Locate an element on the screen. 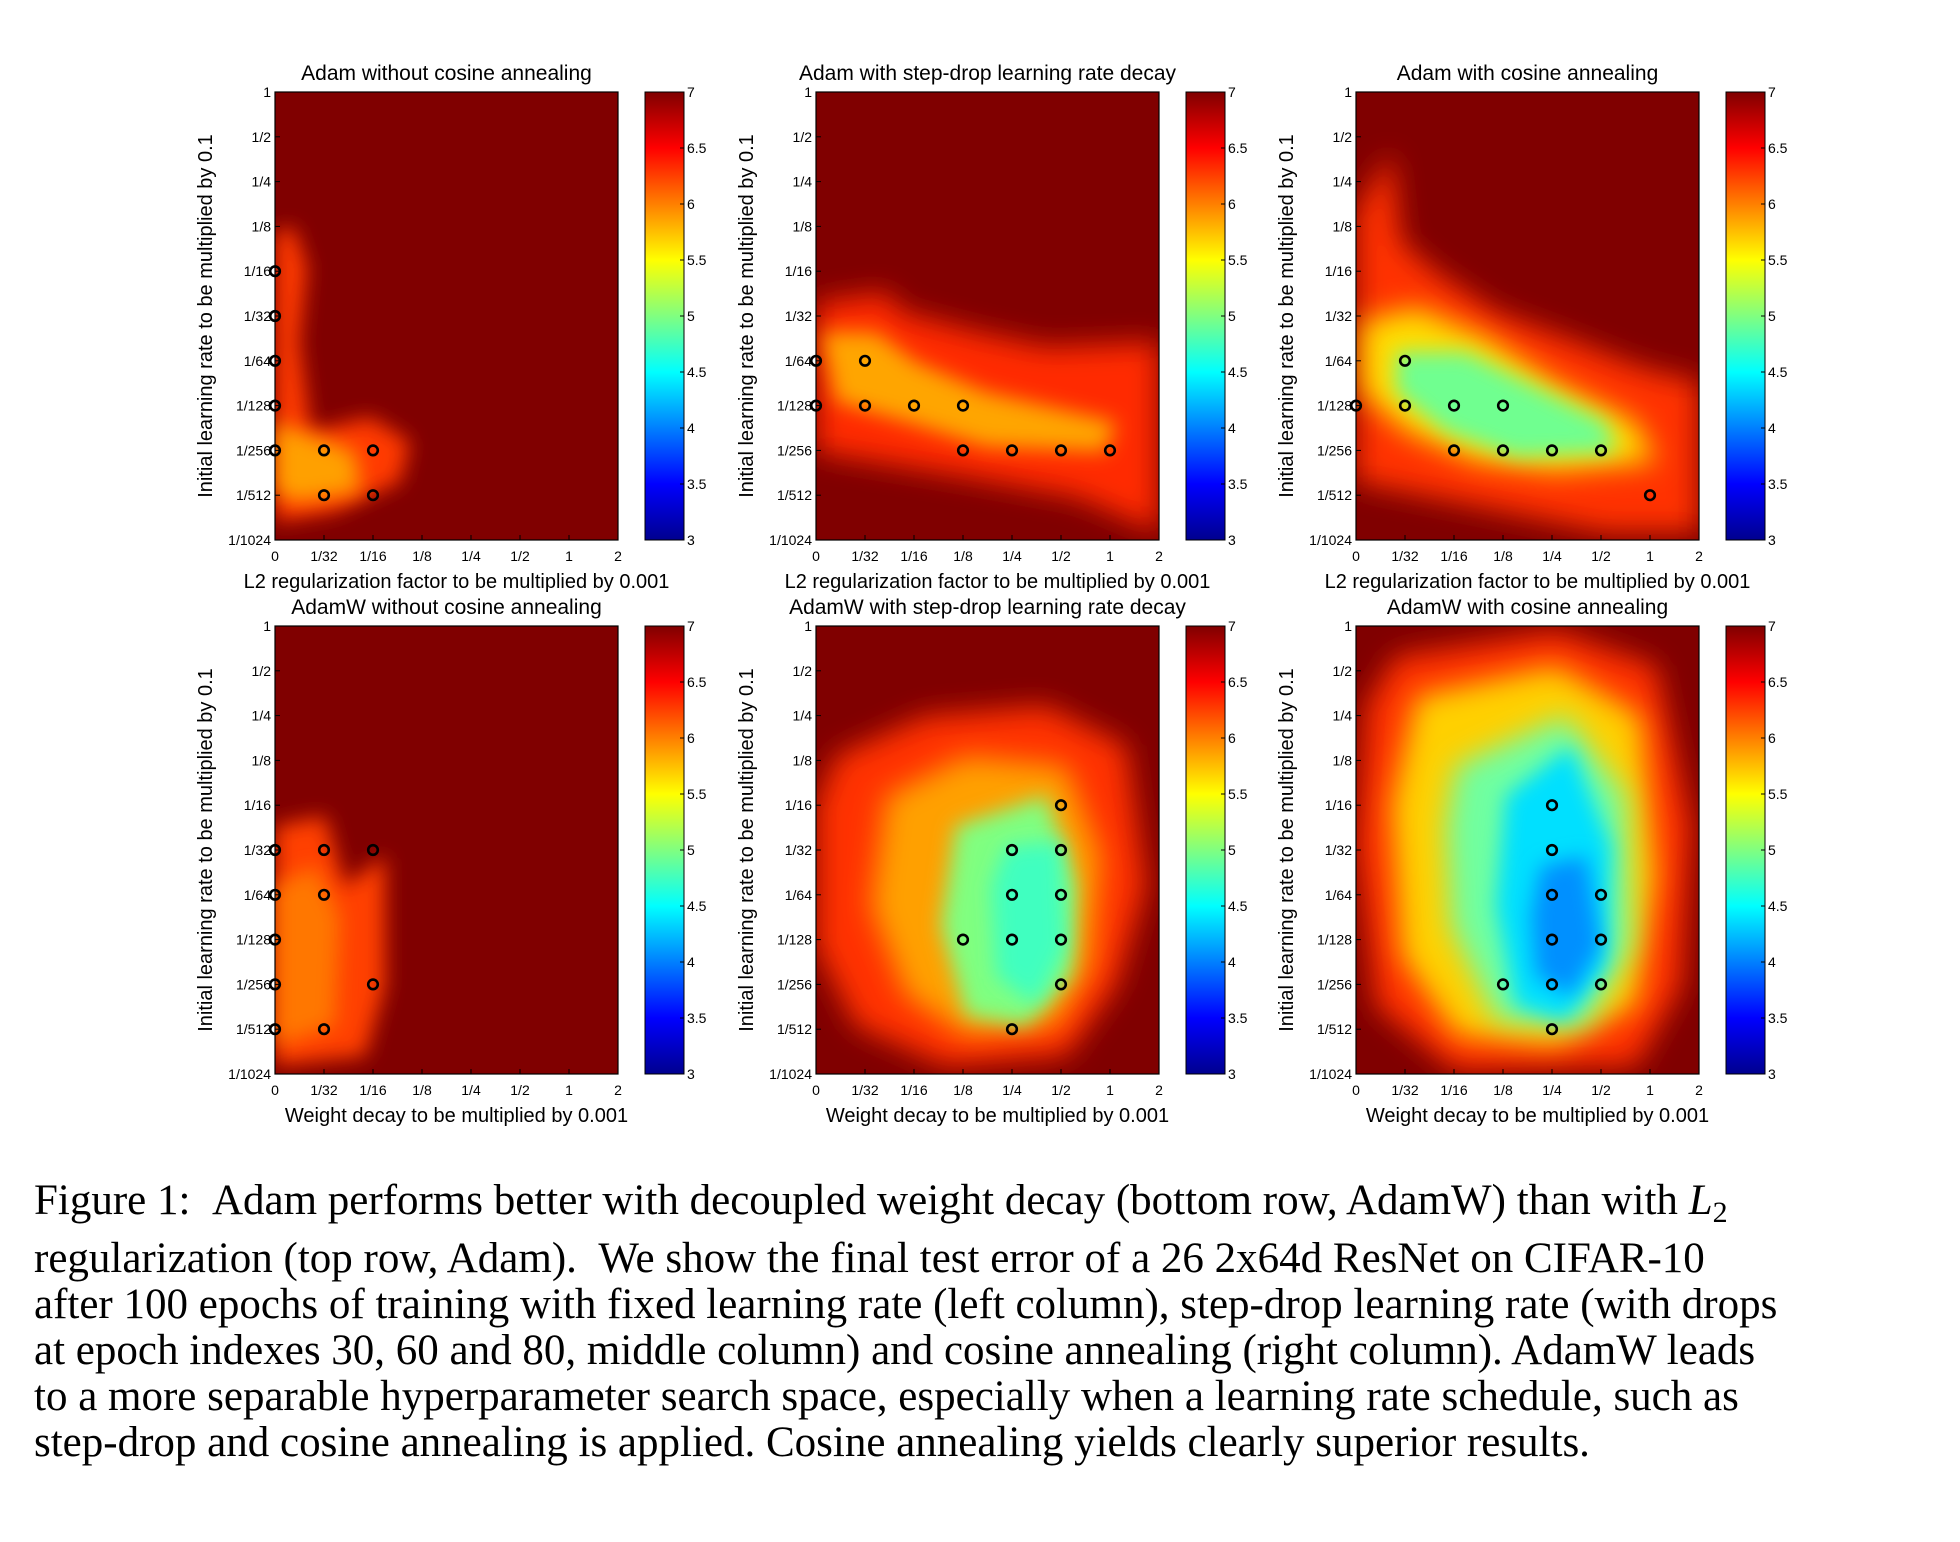  y-tick-label: 1/128 is located at coordinates (253, 940).